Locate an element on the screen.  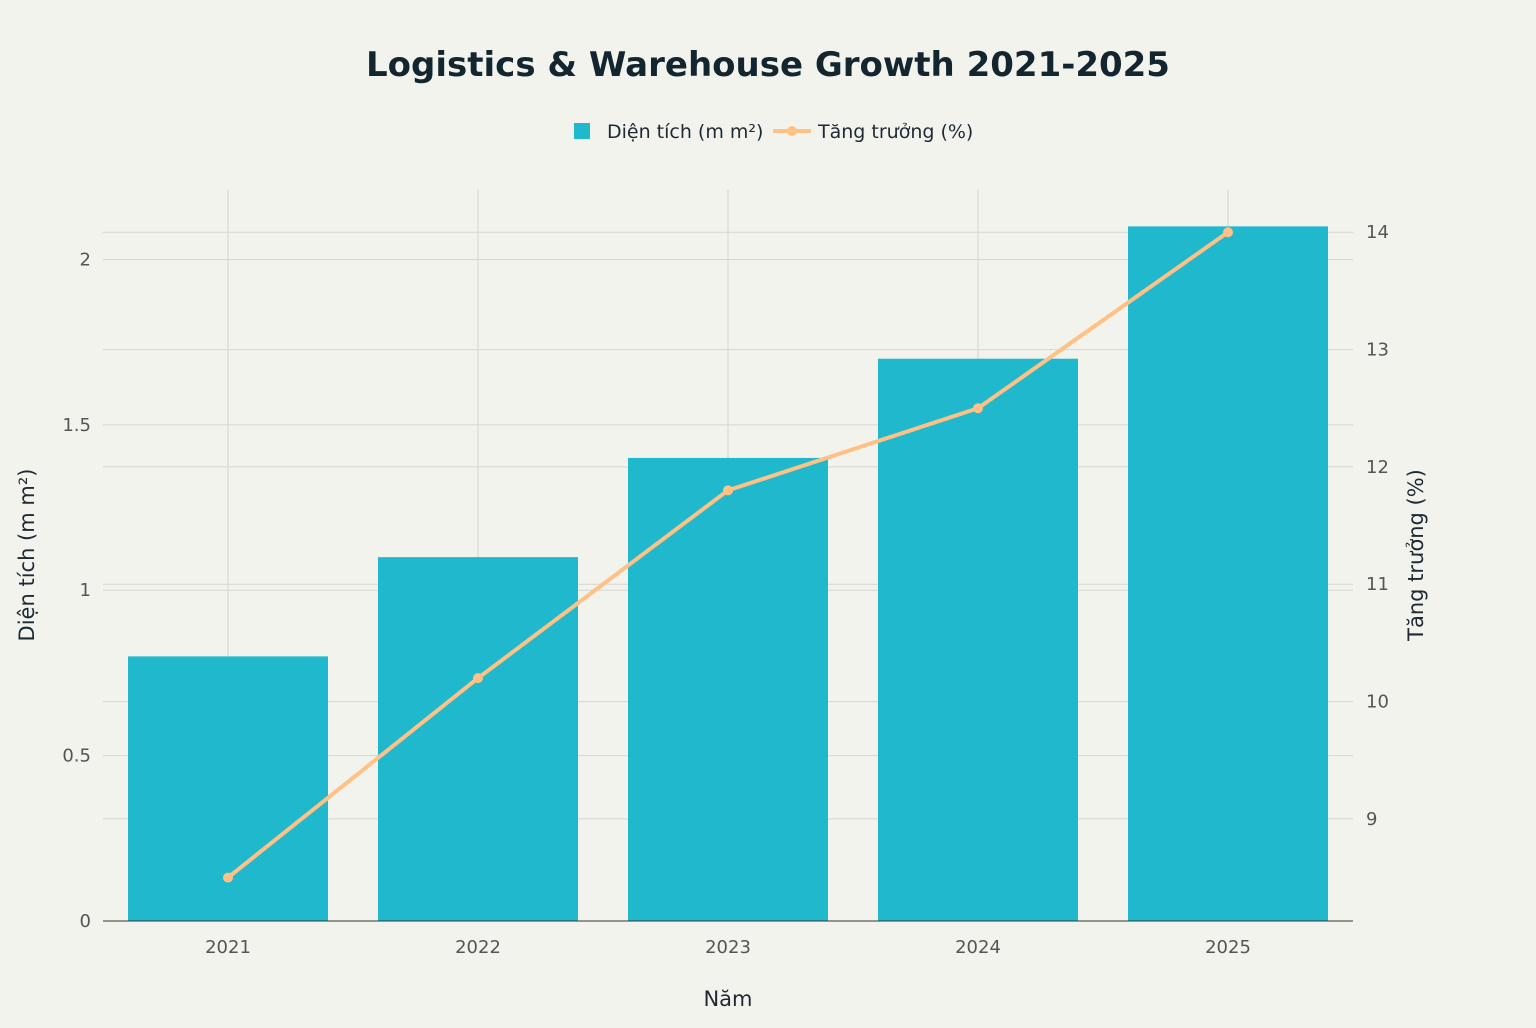
x-tick-label: 2025 is located at coordinates (1228, 947).